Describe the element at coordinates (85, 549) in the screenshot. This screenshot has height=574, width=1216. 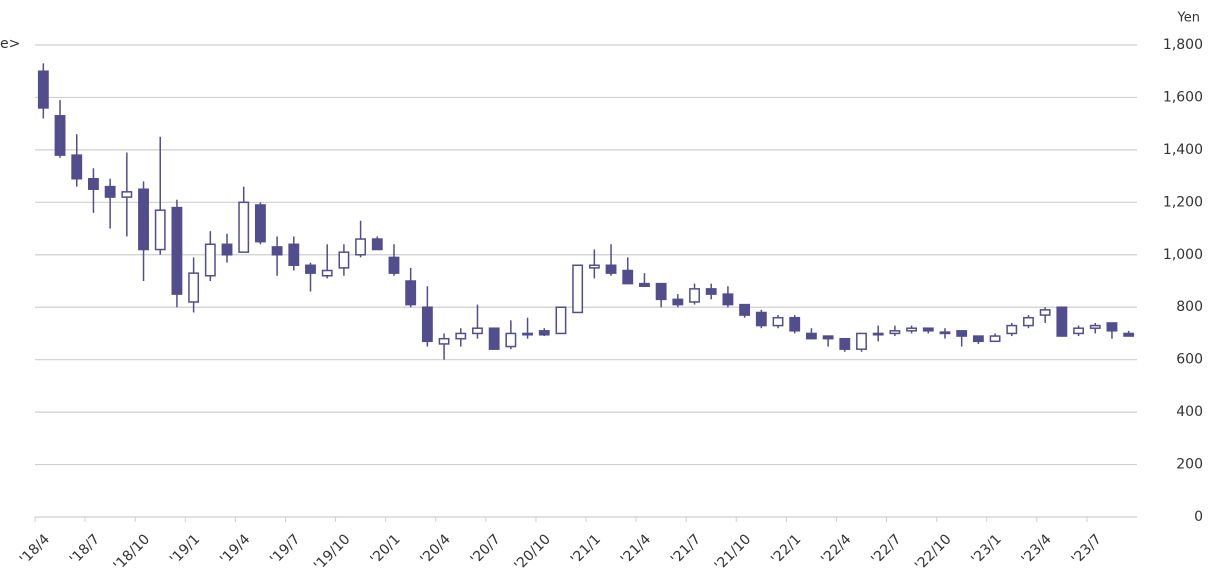
I see `x-tick-label: '18/7` at that location.